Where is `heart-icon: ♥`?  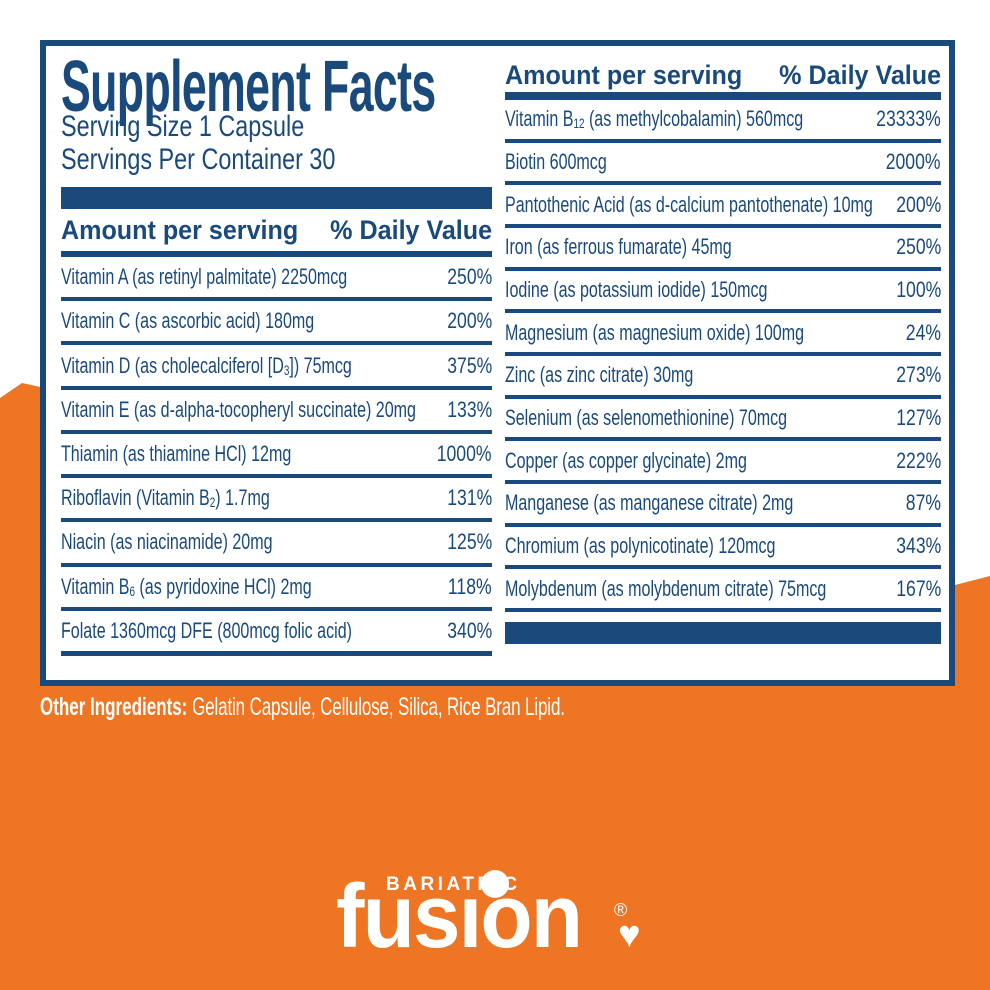
heart-icon: ♥ is located at coordinates (629, 935).